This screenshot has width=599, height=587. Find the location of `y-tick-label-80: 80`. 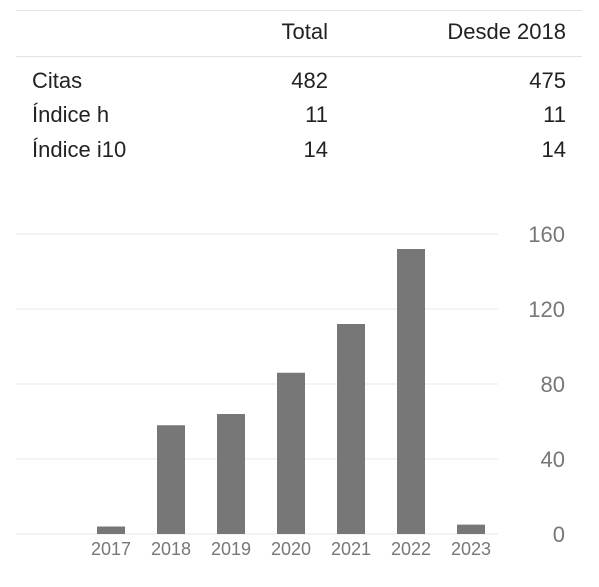

y-tick-label-80: 80 is located at coordinates (553, 384).